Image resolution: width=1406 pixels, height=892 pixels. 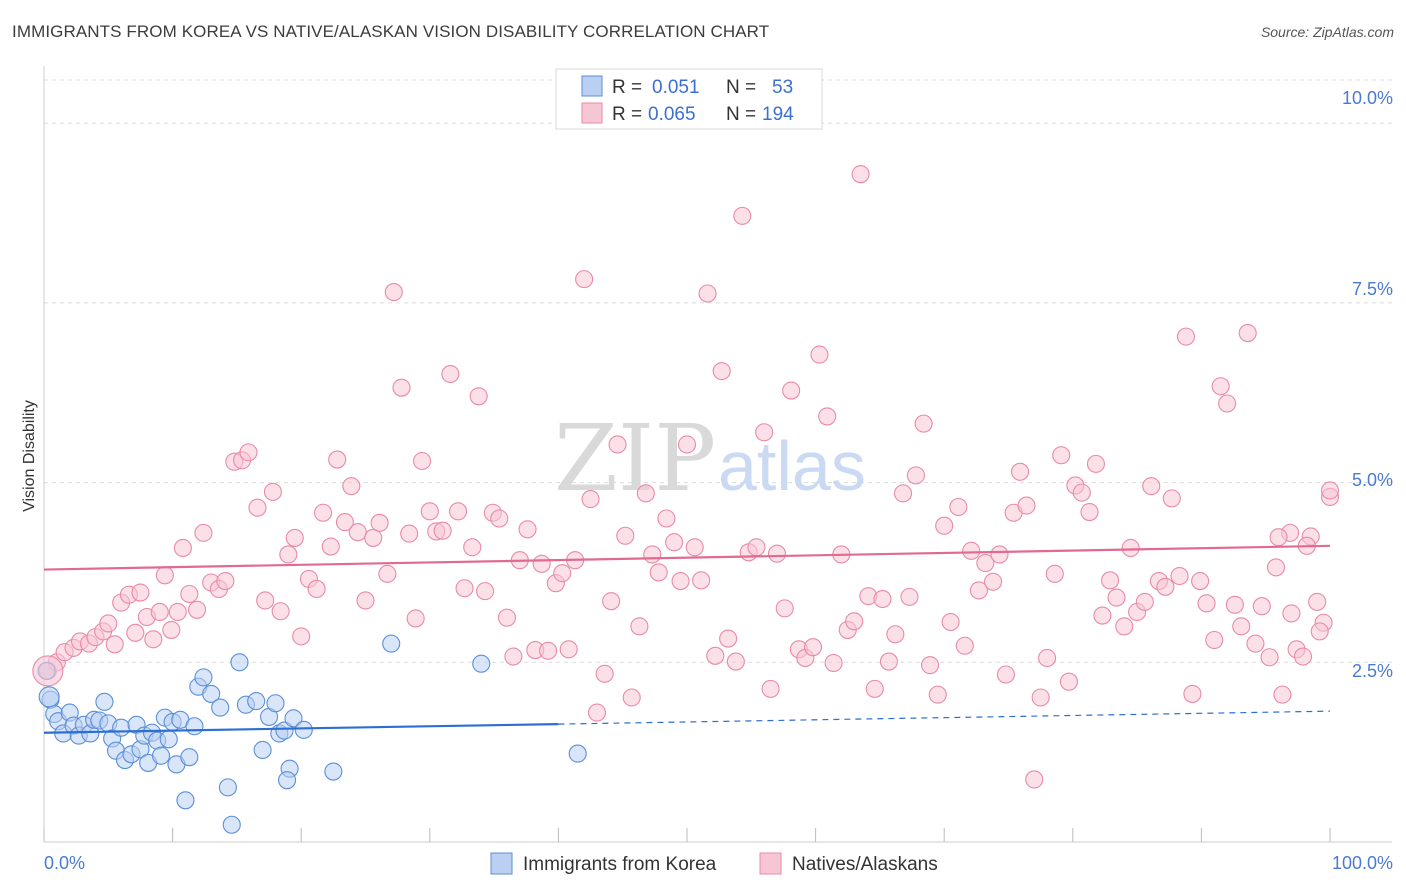 I want to click on y-tick-label-5-0: 5.0%, so click(x=1372, y=480).